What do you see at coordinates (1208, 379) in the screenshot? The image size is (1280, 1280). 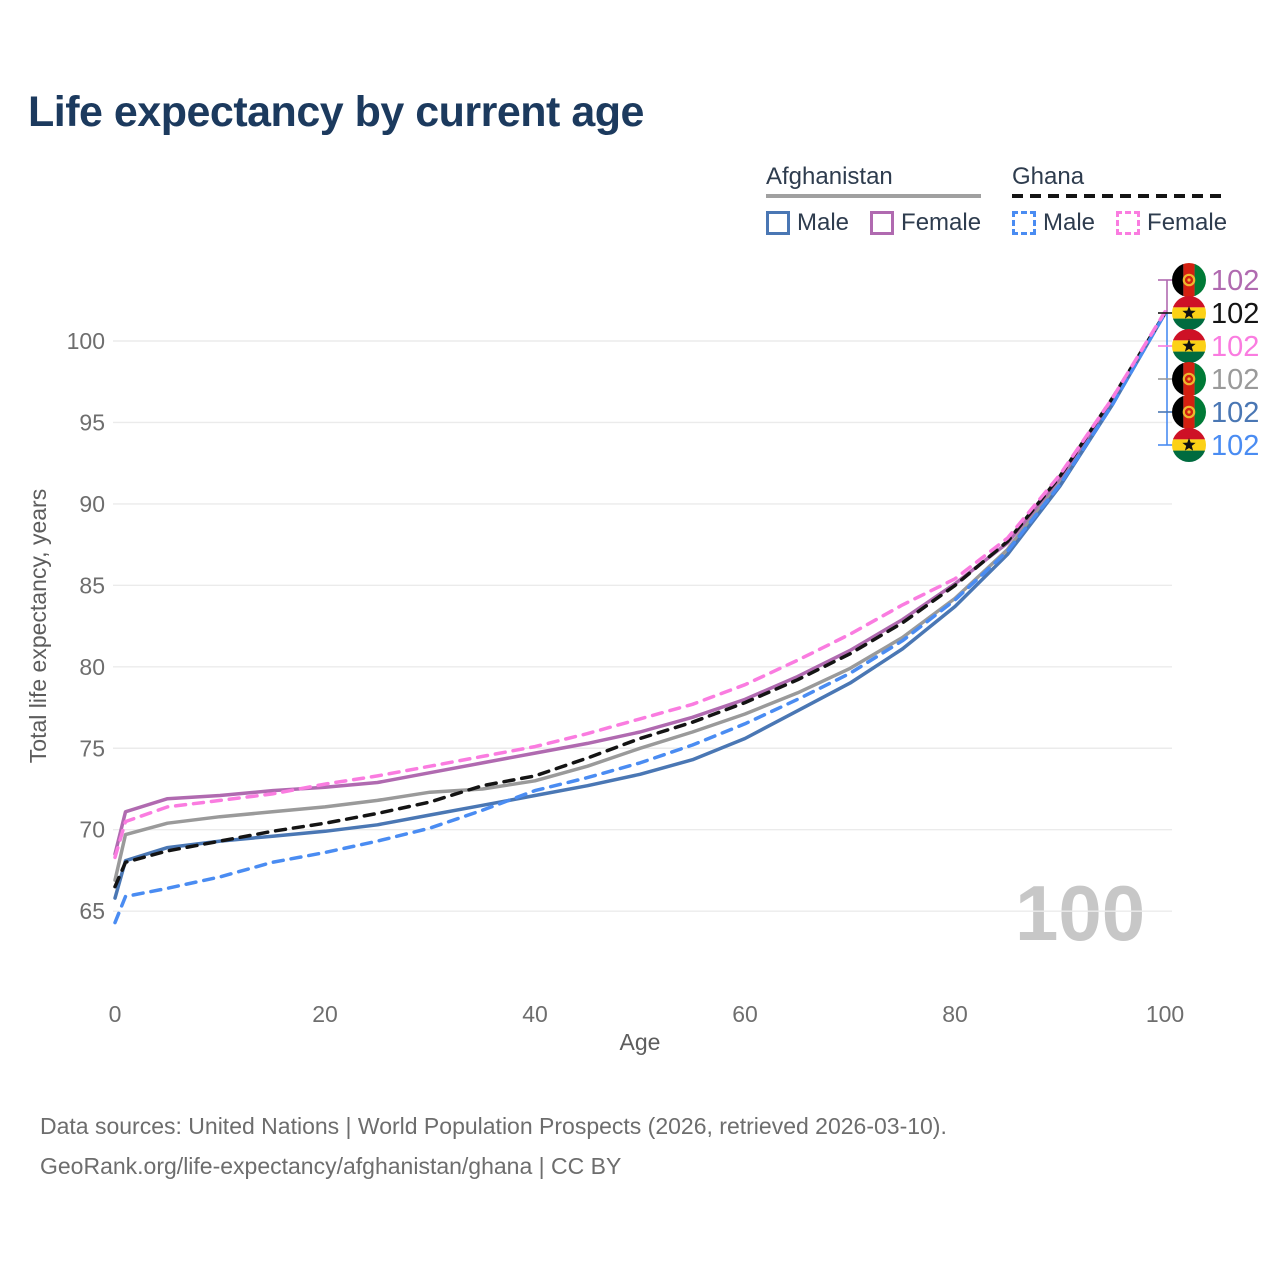 I see `end-label-row-afghanistan-both-sexes-: 102` at bounding box center [1208, 379].